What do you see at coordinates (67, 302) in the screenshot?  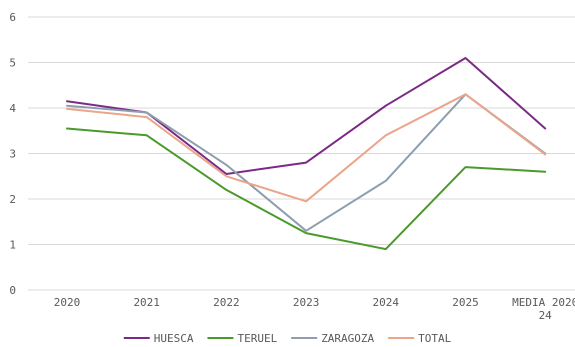 I see `x-tick-label: 2020` at bounding box center [67, 302].